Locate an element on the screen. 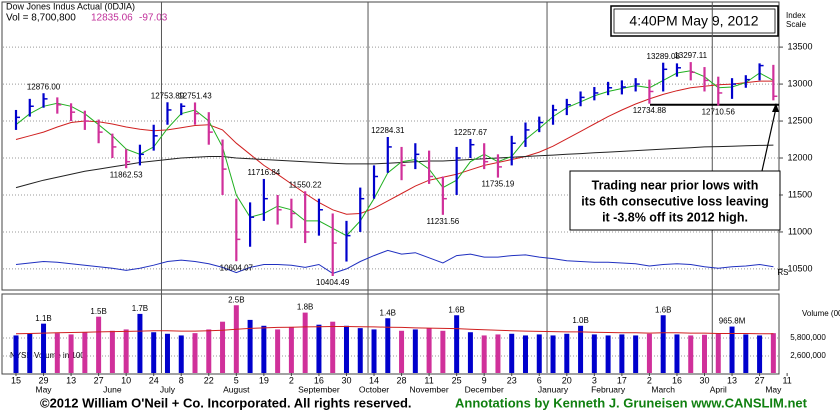  high-label: 11716.84 is located at coordinates (263, 172).